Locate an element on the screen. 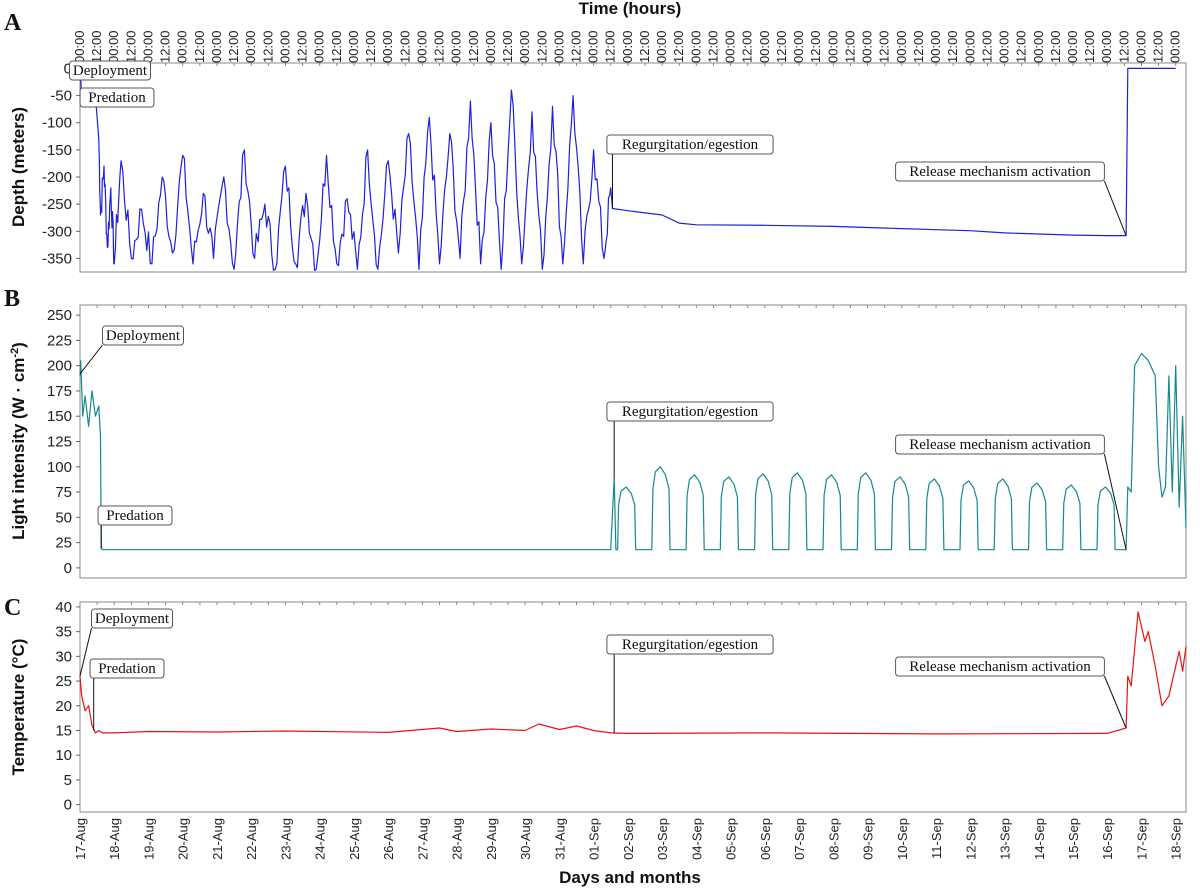 The height and width of the screenshot is (891, 1200). panel-letter: B is located at coordinates (12, 299).